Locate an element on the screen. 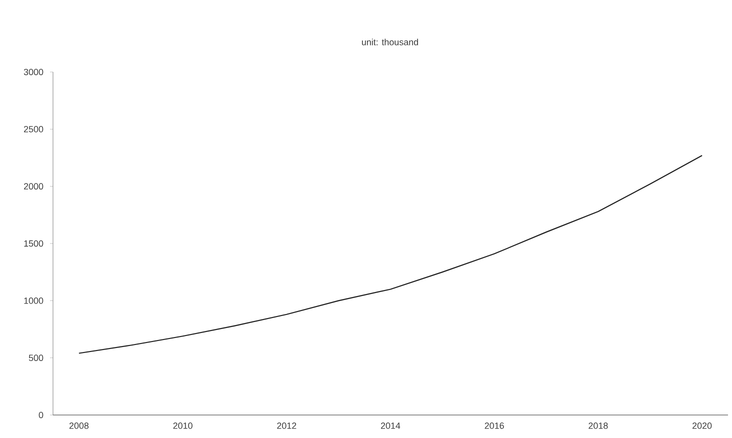 This screenshot has height=438, width=732. x-tick-label: 2008 is located at coordinates (79, 425).